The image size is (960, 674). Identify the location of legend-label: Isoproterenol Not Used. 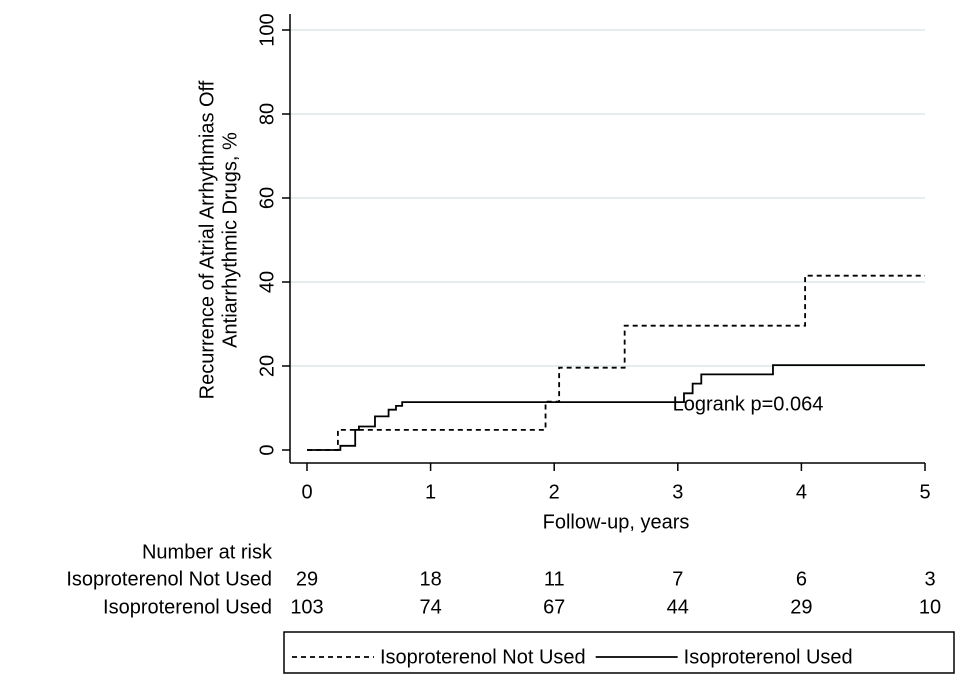
(483, 657).